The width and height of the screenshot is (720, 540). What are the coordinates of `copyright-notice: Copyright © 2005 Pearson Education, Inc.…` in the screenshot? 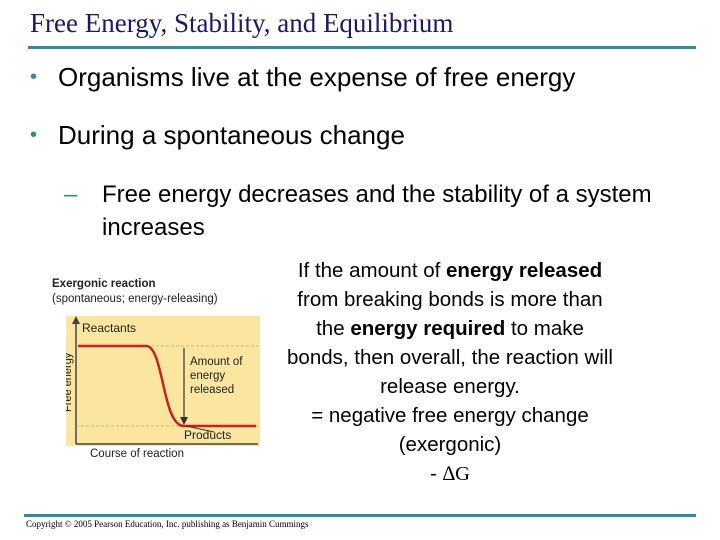 It's located at (167, 524).